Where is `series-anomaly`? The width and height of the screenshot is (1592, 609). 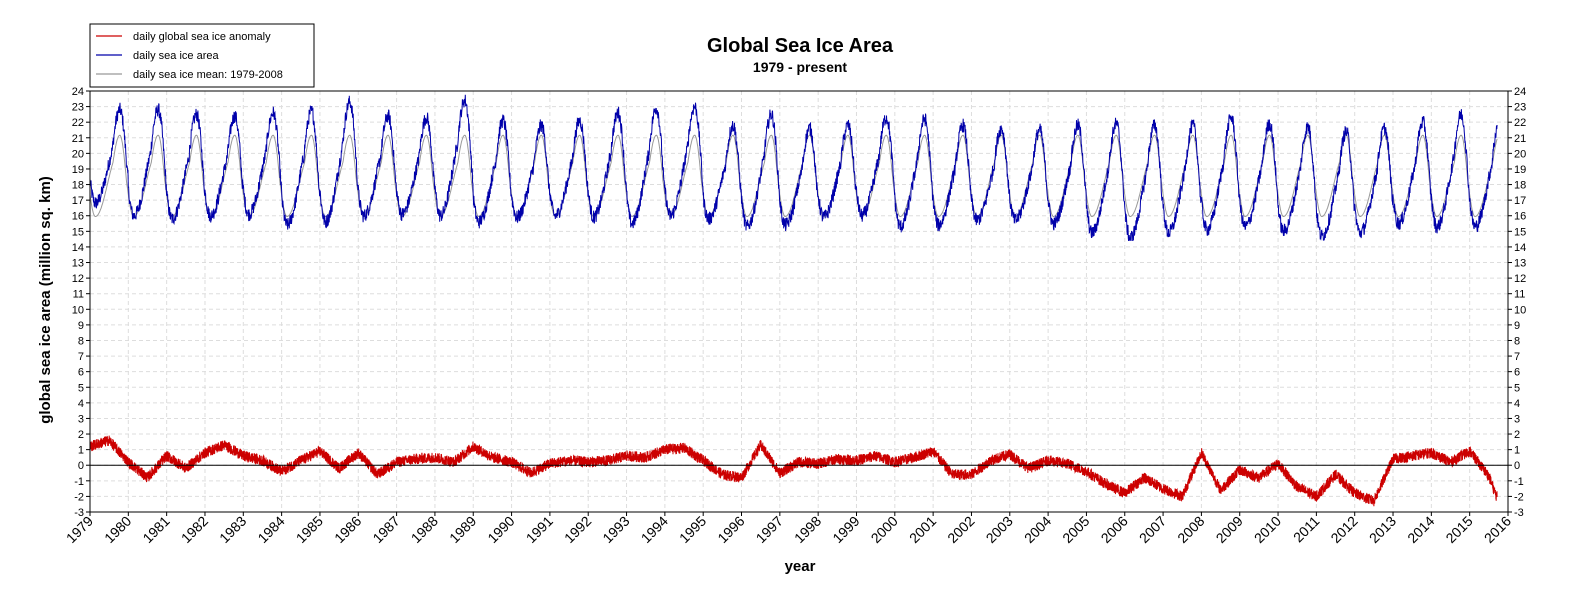 series-anomaly is located at coordinates (793, 471).